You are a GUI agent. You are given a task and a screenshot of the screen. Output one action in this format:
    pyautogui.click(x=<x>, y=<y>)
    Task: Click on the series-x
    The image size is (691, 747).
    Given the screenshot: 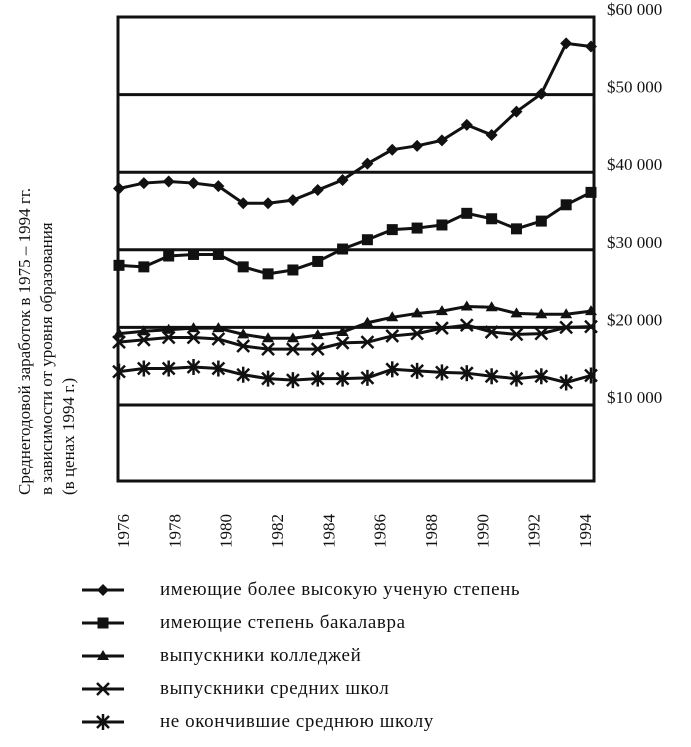 What is the action you would take?
    pyautogui.click(x=355, y=337)
    